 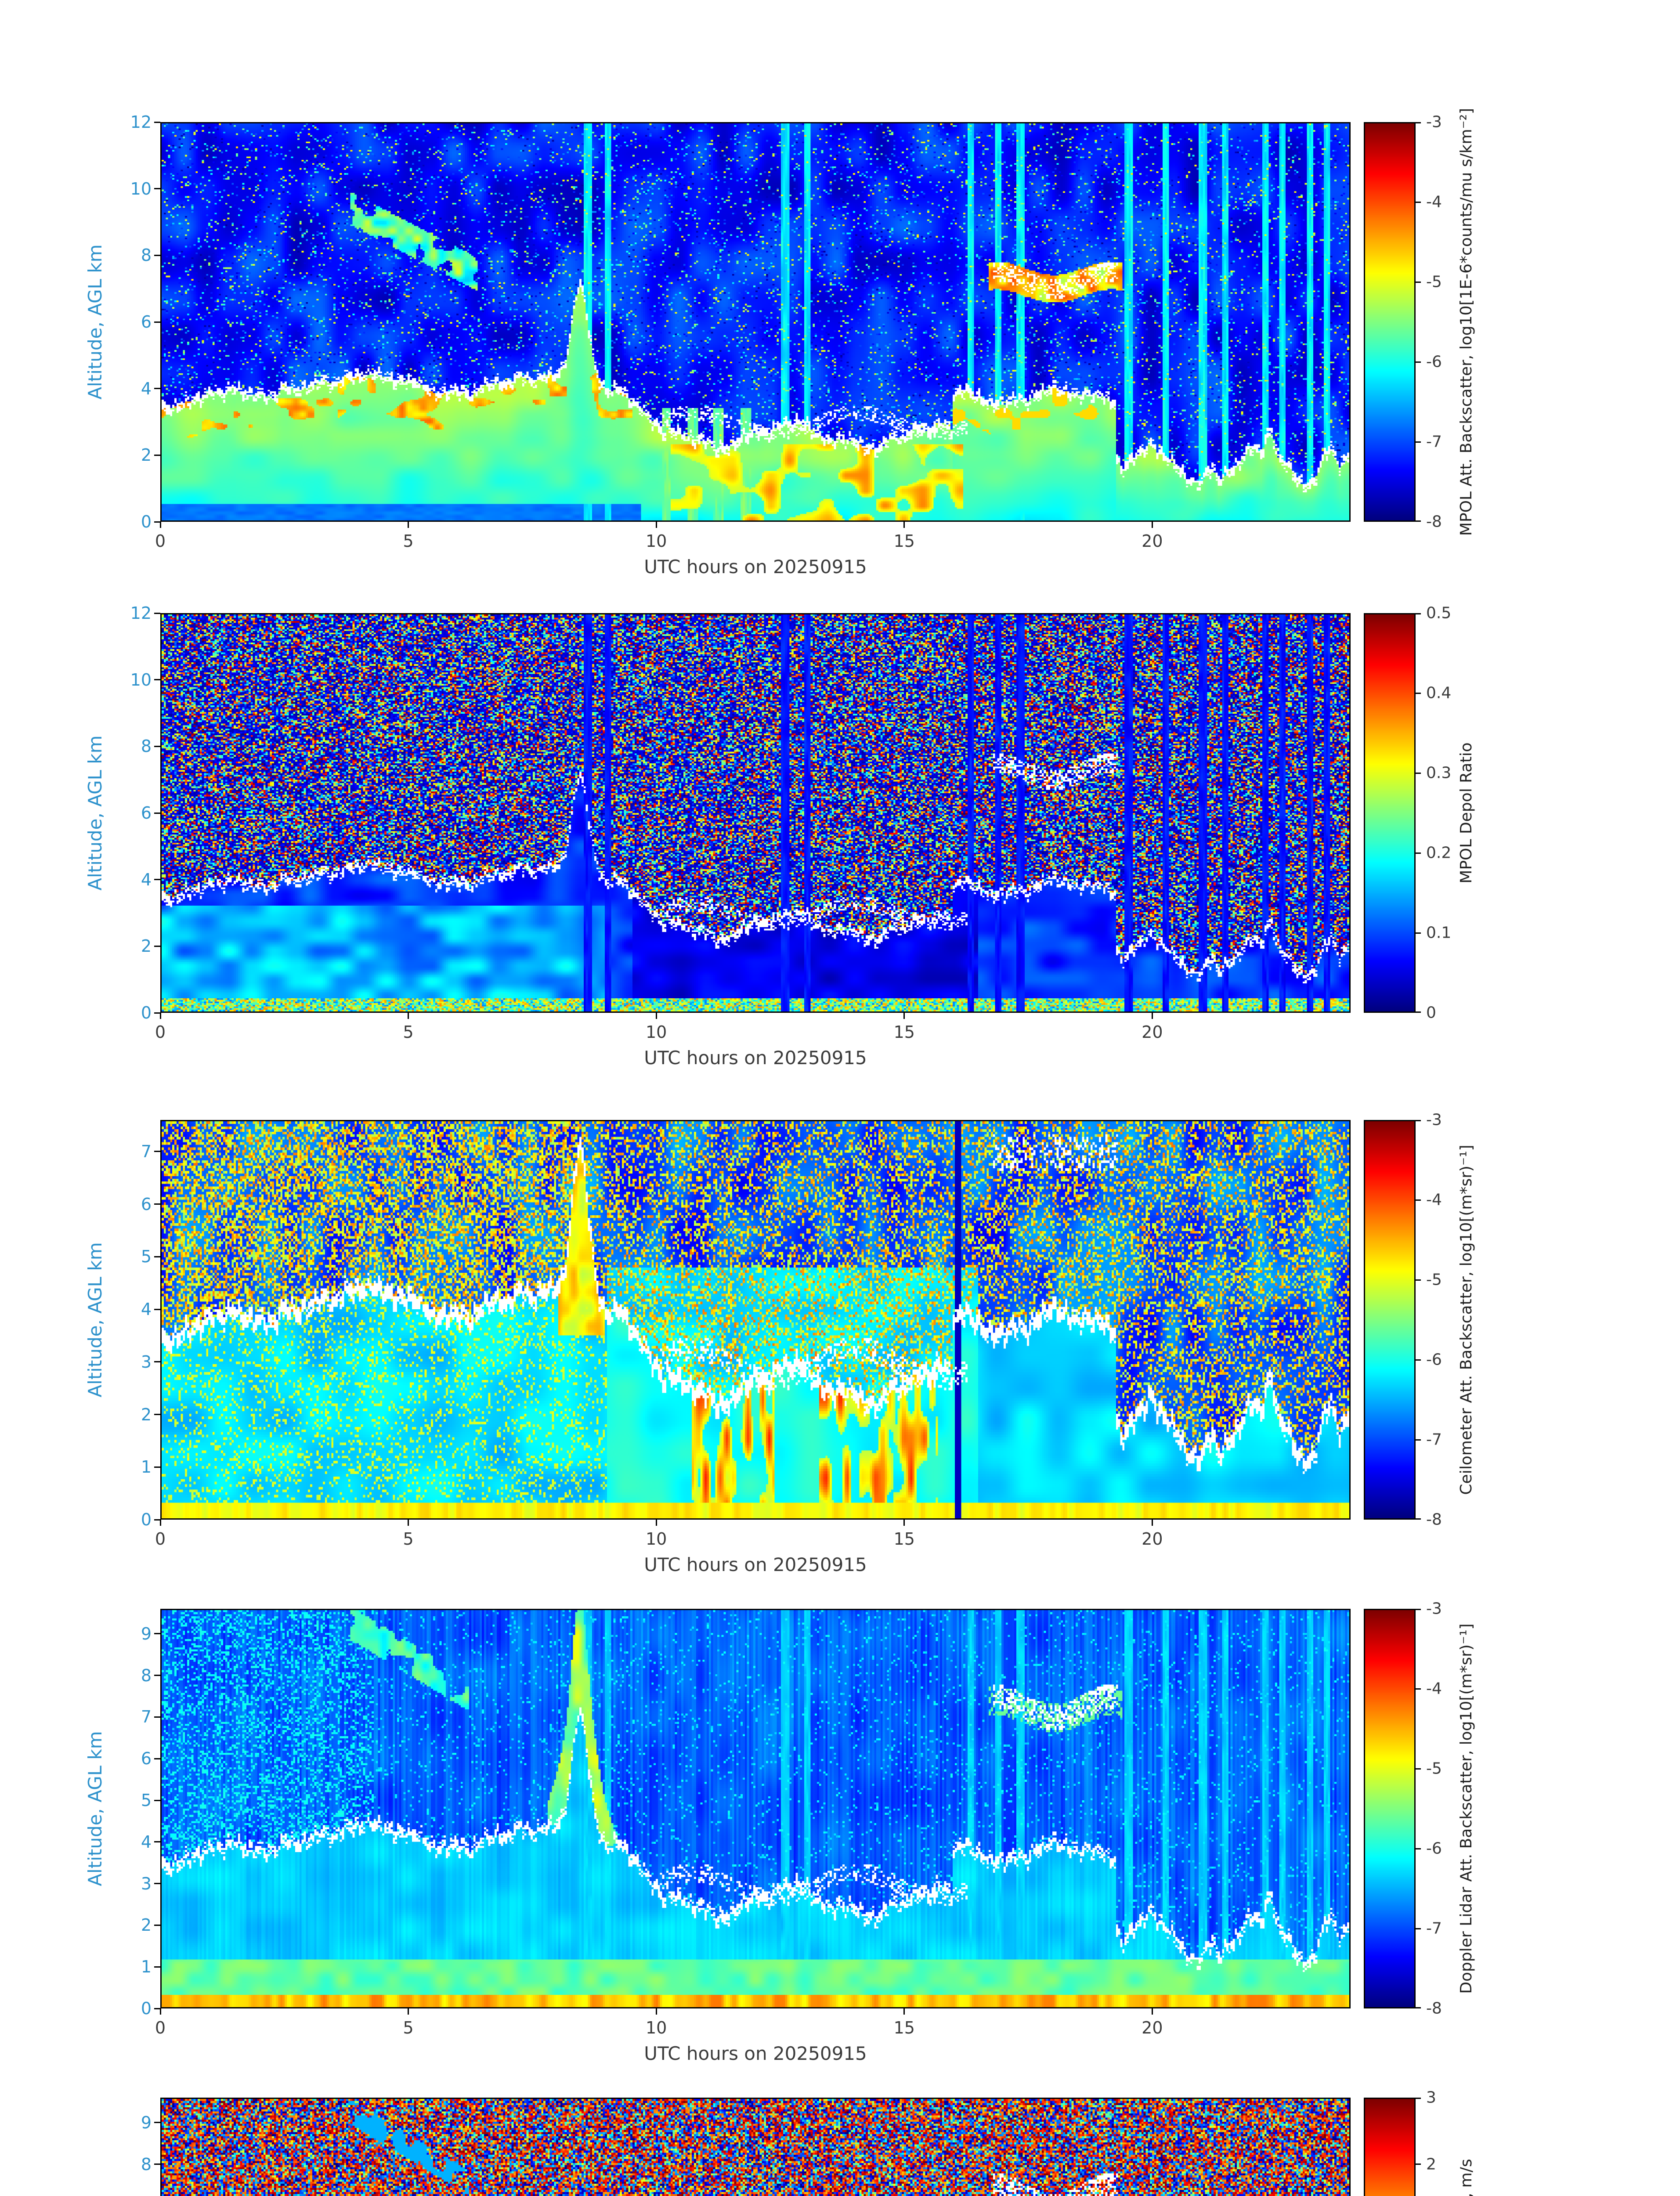 I want to click on colorbar-label: MPOL Depol Ratio, so click(x=1466, y=813).